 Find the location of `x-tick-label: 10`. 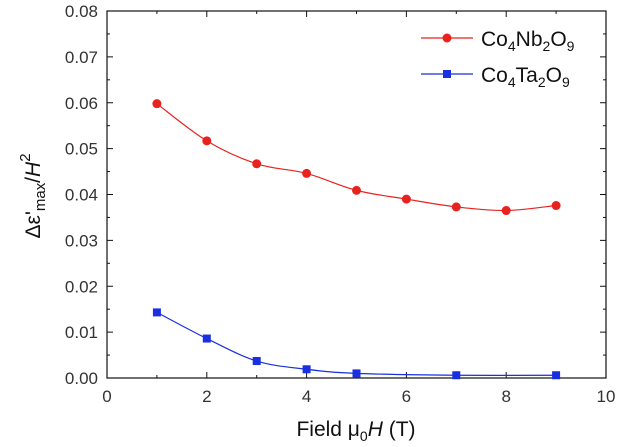

x-tick-label: 10 is located at coordinates (606, 396).